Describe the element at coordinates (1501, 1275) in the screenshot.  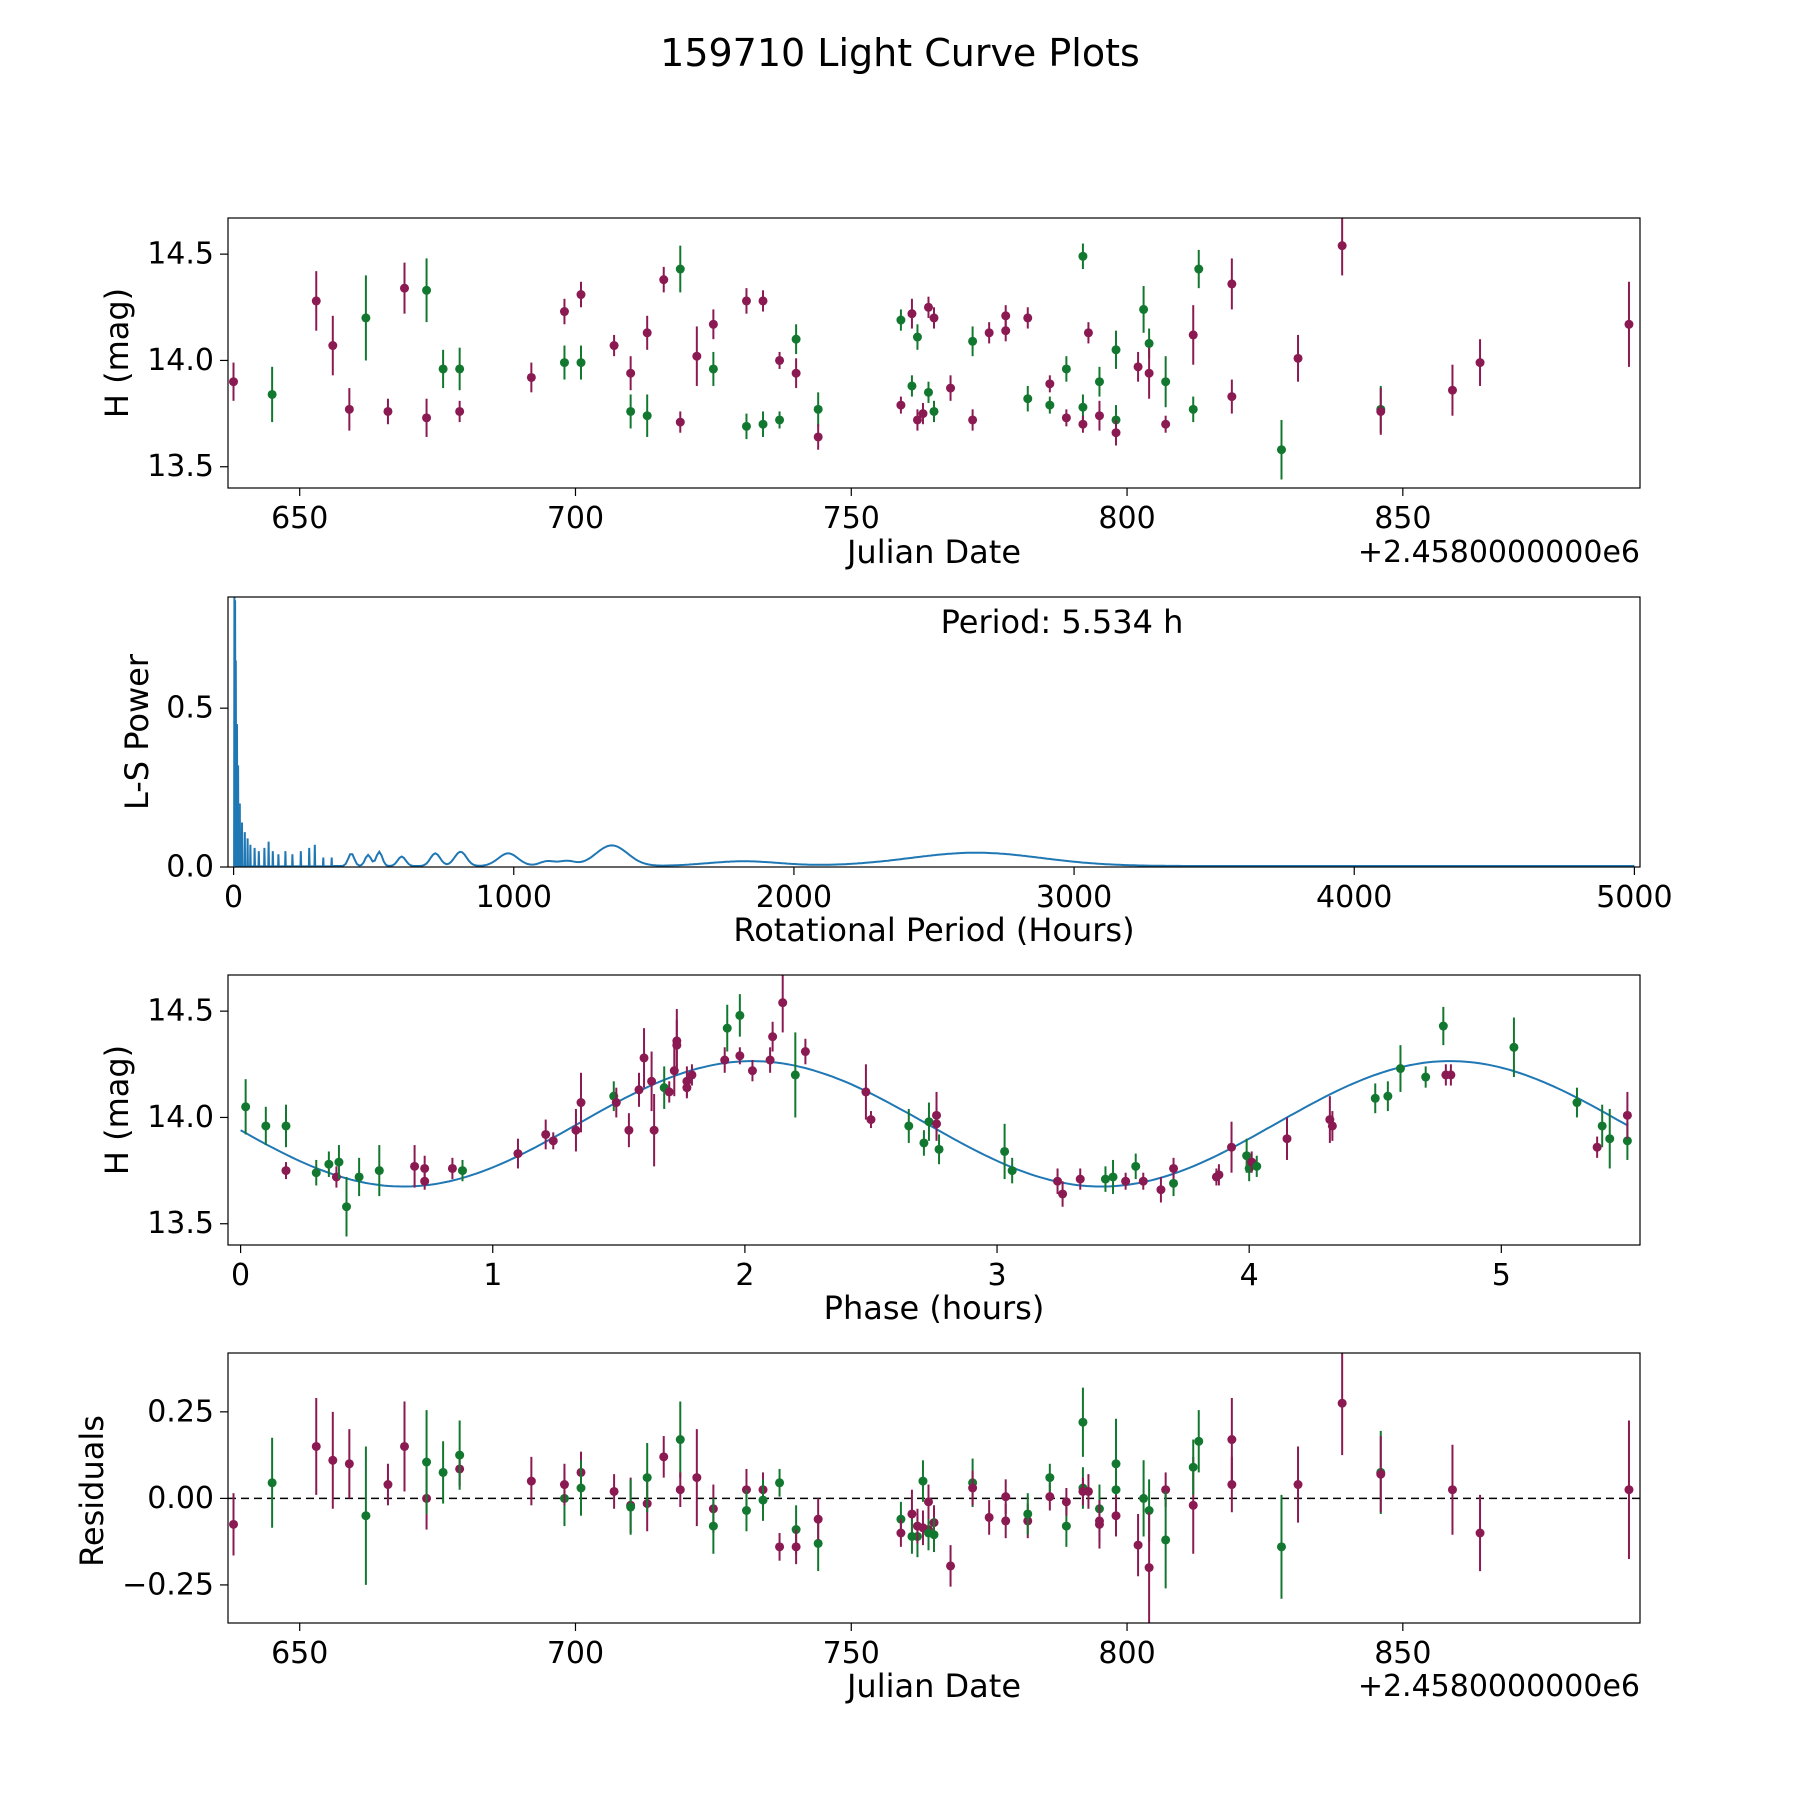
I see `phase-curve-xtick-label: 5` at that location.